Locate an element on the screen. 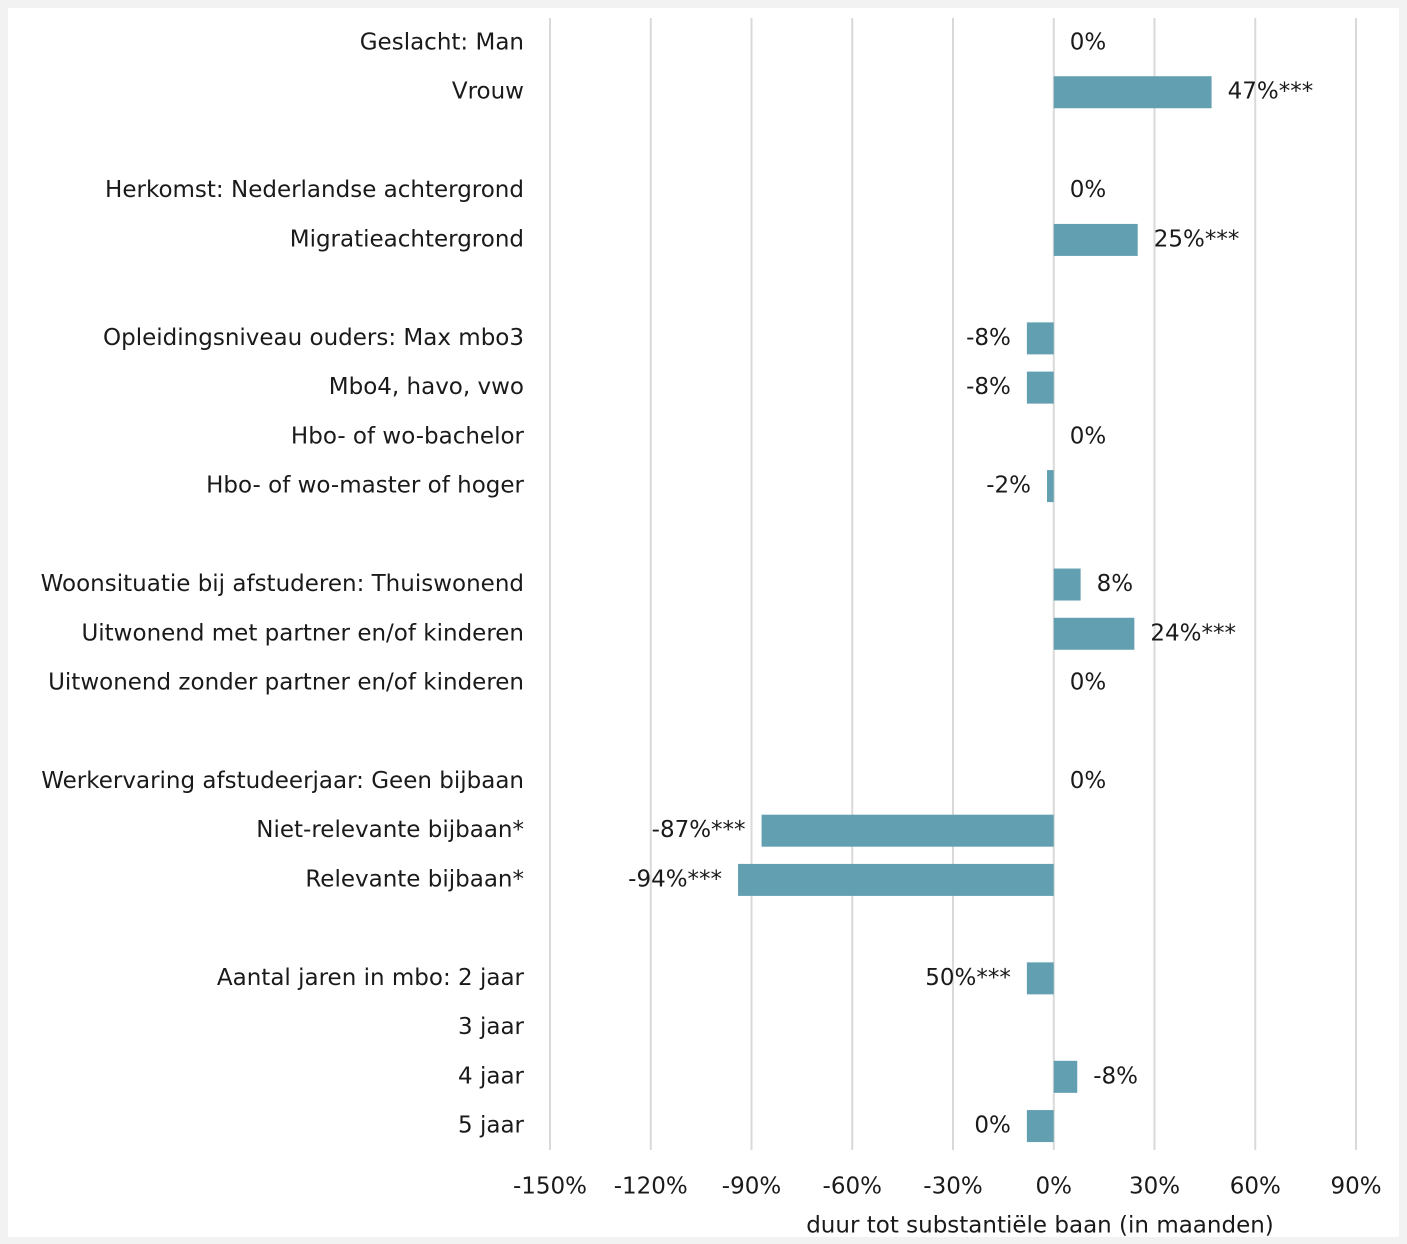 This screenshot has height=1244, width=1407. value-label: 47%*** is located at coordinates (1271, 92).